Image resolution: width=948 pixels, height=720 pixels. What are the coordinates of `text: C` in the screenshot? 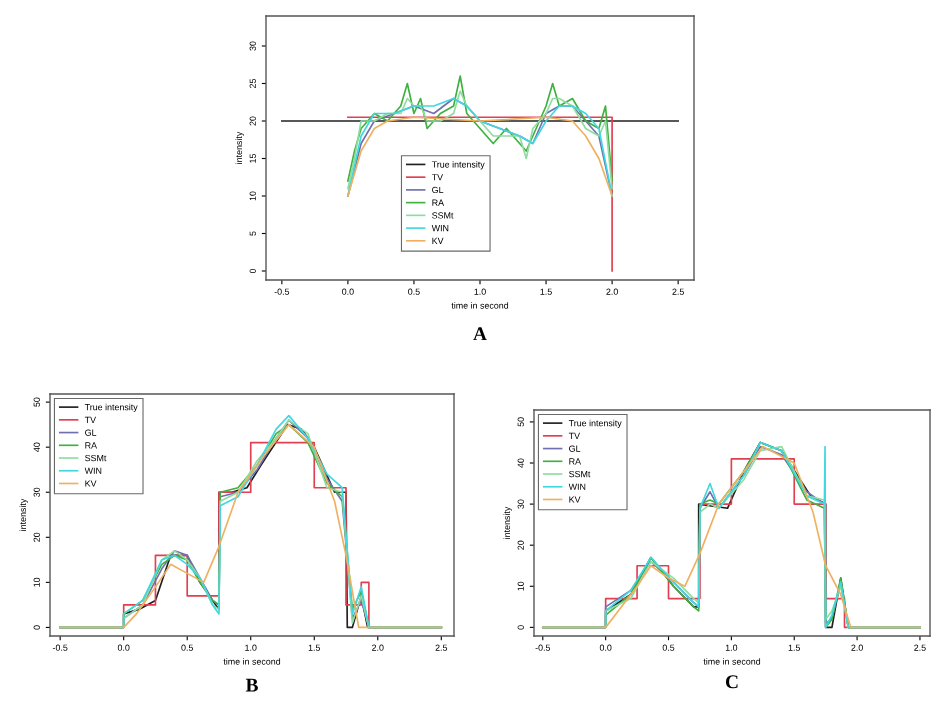 It's located at (731, 682).